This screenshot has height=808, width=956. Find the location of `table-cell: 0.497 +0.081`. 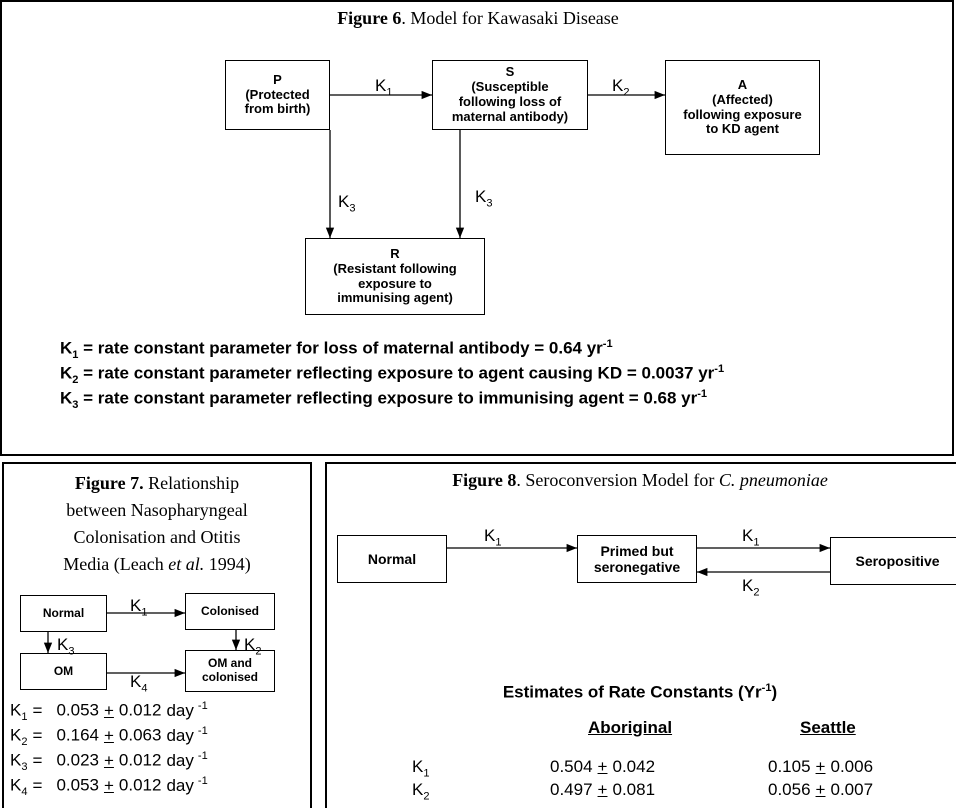

table-cell: 0.497 +0.081 is located at coordinates (602, 790).